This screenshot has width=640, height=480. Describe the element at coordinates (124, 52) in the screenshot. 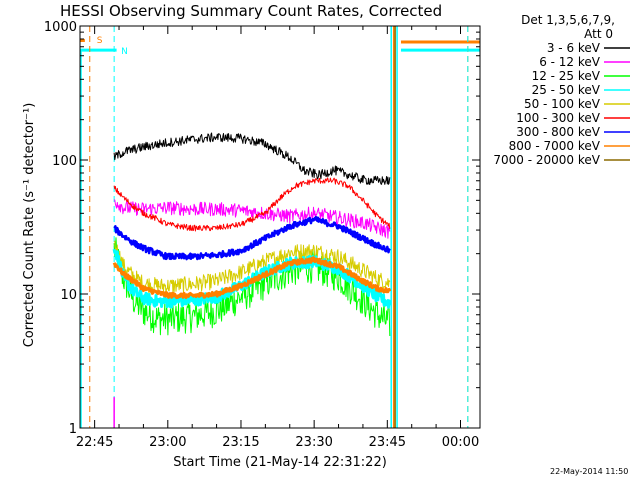

I see `annotation-label-1: N` at that location.